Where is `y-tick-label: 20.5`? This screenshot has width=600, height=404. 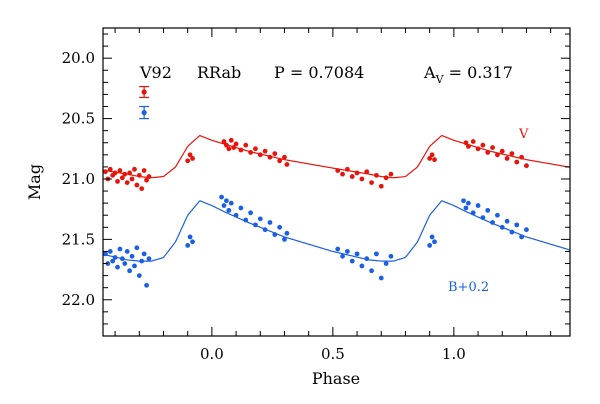 y-tick-label: 20.5 is located at coordinates (78, 119).